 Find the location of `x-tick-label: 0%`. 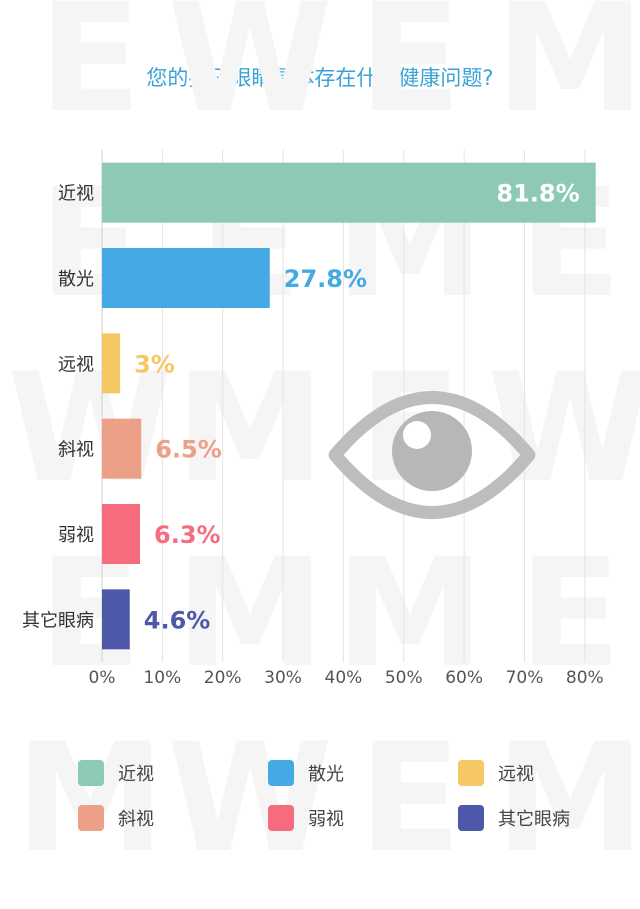

x-tick-label: 0% is located at coordinates (102, 678).